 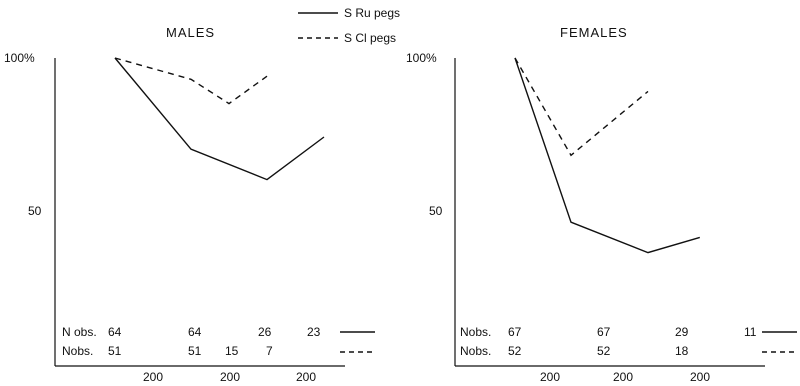 What do you see at coordinates (594, 32) in the screenshot?
I see `panel-title: FEMALES` at bounding box center [594, 32].